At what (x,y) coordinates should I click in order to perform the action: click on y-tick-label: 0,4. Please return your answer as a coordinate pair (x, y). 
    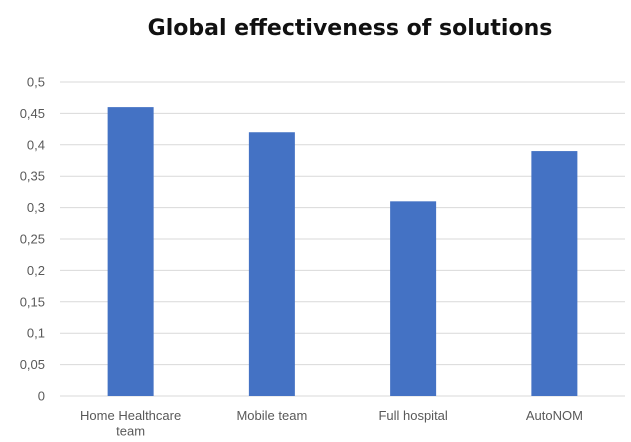
    Looking at the image, I should click on (36, 144).